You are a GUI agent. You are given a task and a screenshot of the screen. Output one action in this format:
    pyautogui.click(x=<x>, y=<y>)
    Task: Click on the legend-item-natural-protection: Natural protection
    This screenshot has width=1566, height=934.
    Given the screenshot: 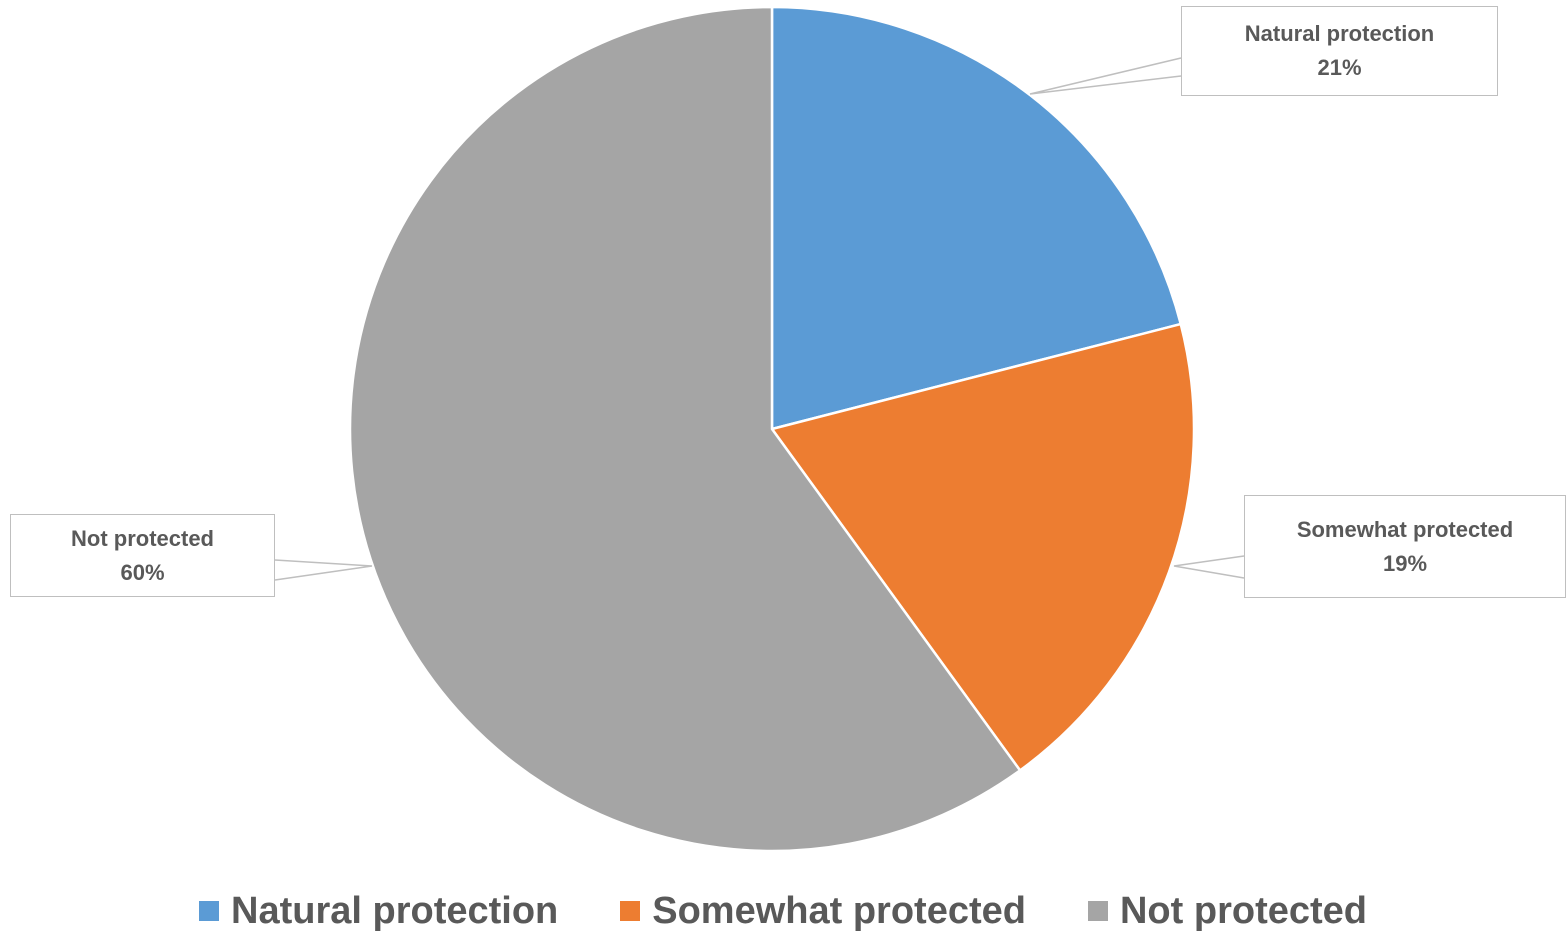 What is the action you would take?
    pyautogui.click(x=378, y=911)
    